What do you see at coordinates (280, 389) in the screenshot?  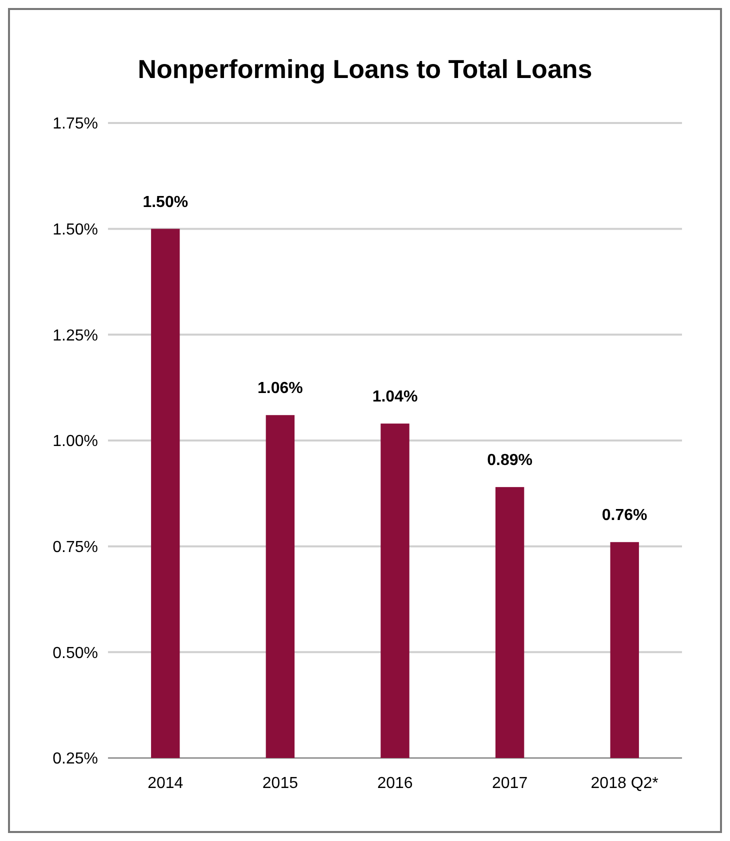 I see `data-label: 1.06%` at bounding box center [280, 389].